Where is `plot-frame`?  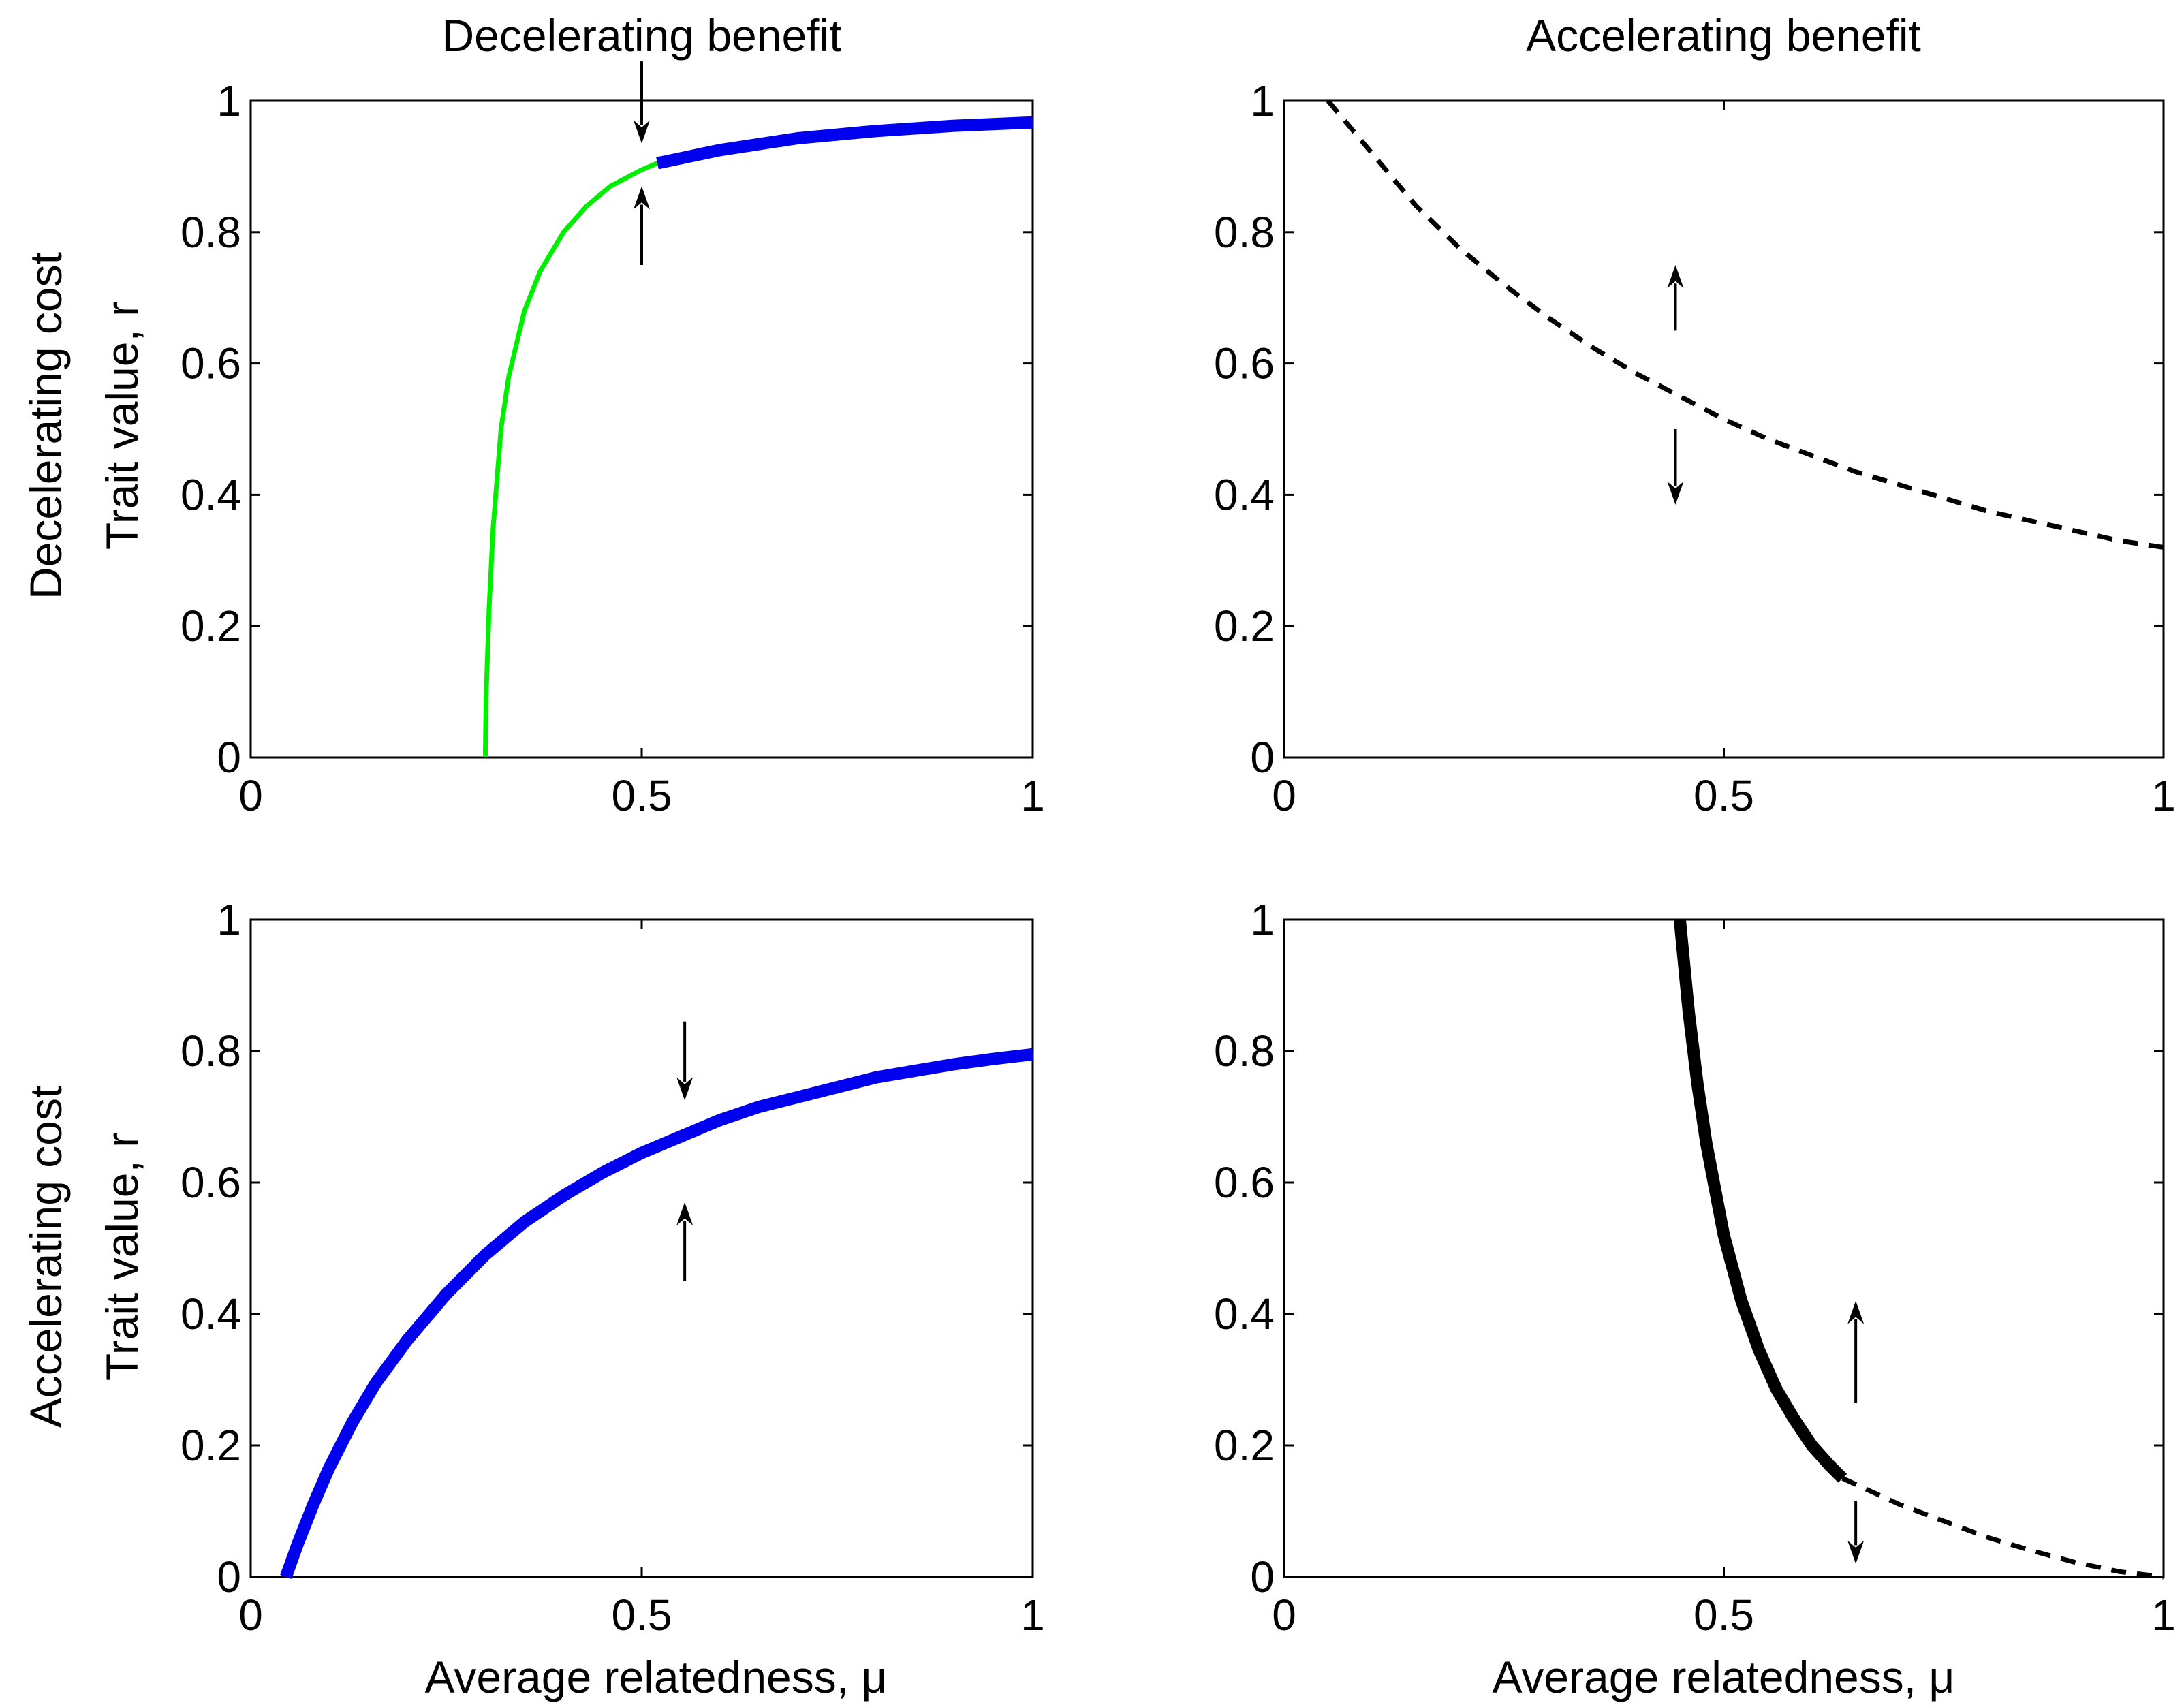 plot-frame is located at coordinates (641, 1248).